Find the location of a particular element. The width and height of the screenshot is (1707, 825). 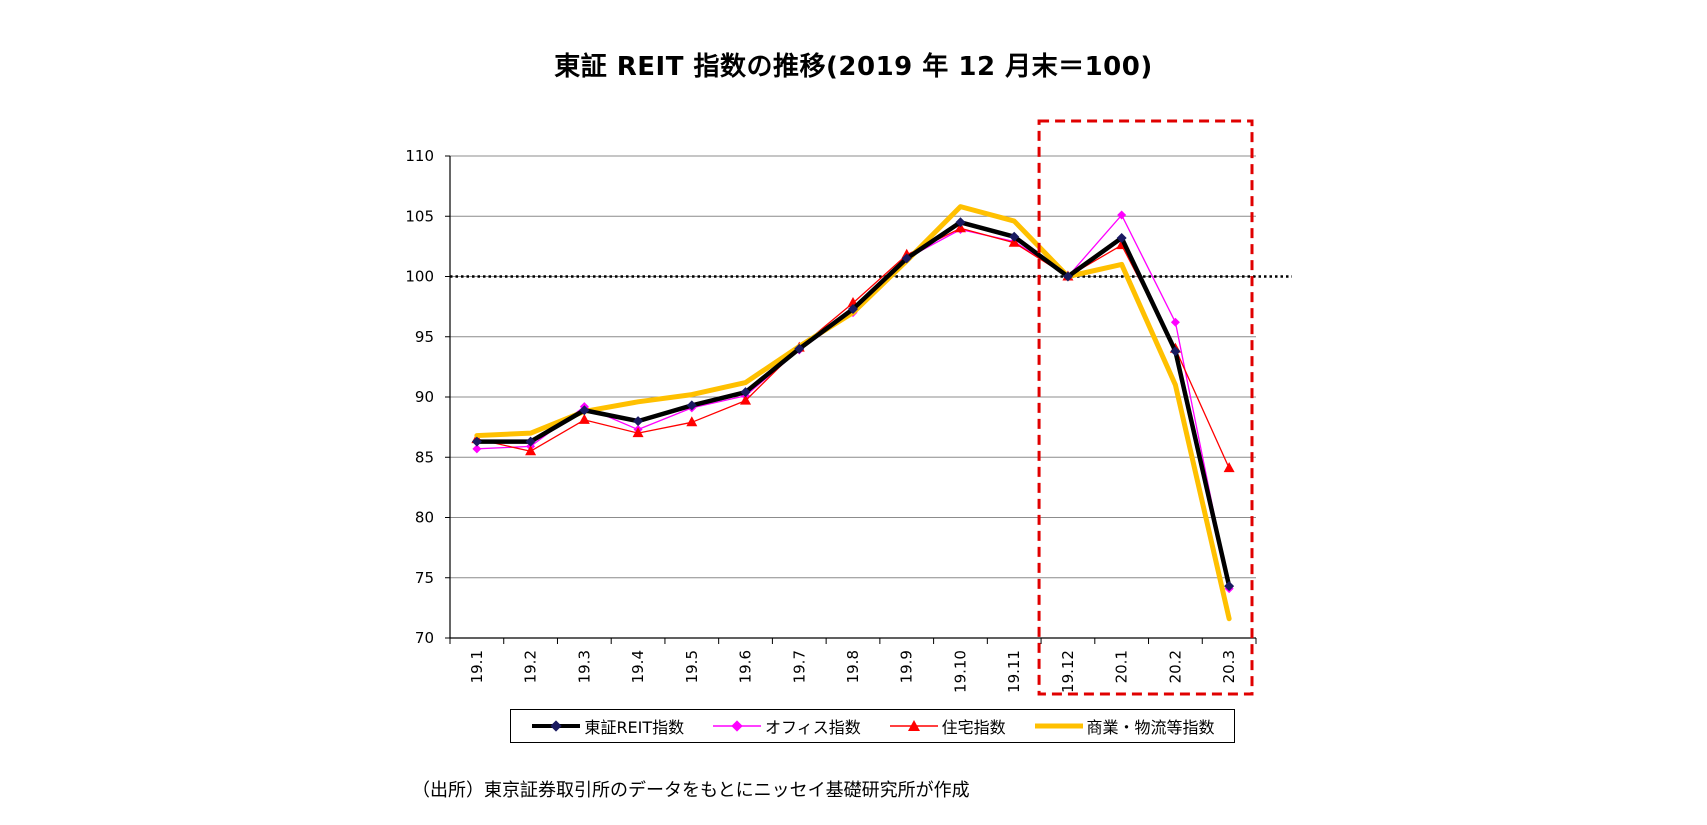

x-tick-label-19.5: 19.5 is located at coordinates (692, 666).